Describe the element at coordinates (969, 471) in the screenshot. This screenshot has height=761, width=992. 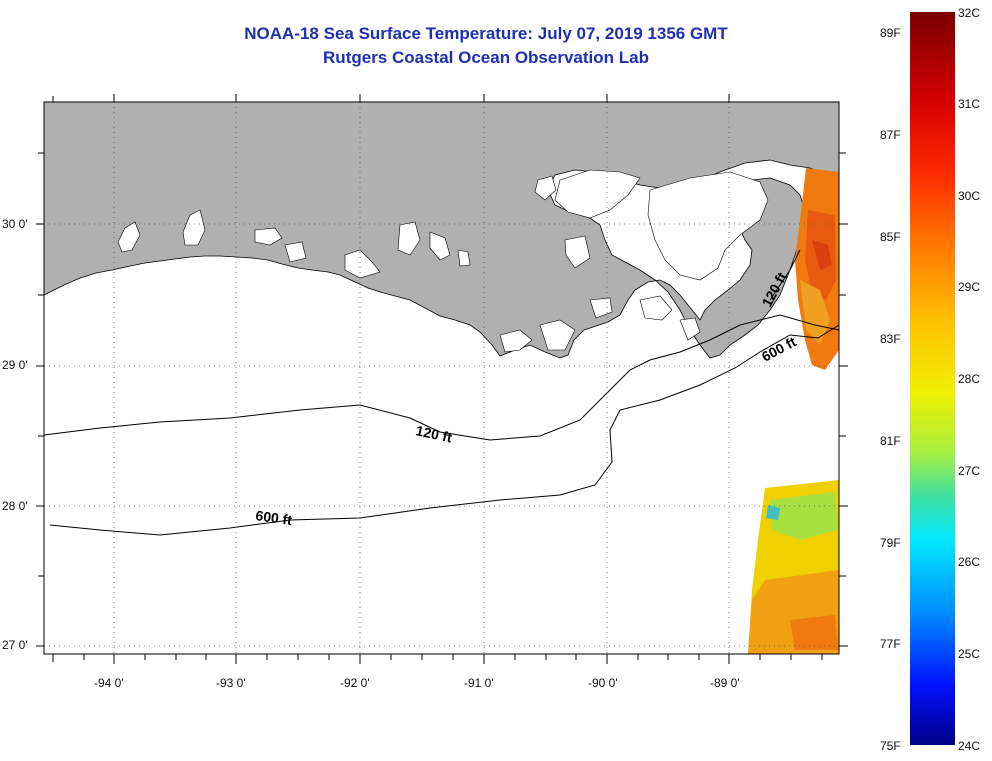
I see `colorbar-celsius-label: 27C` at that location.